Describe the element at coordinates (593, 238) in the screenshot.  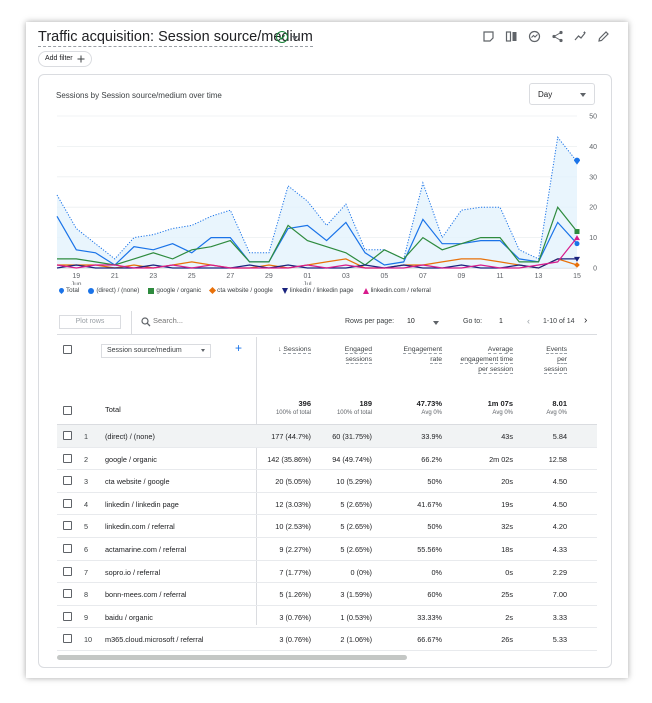
I see `y-tick-label: 10` at that location.